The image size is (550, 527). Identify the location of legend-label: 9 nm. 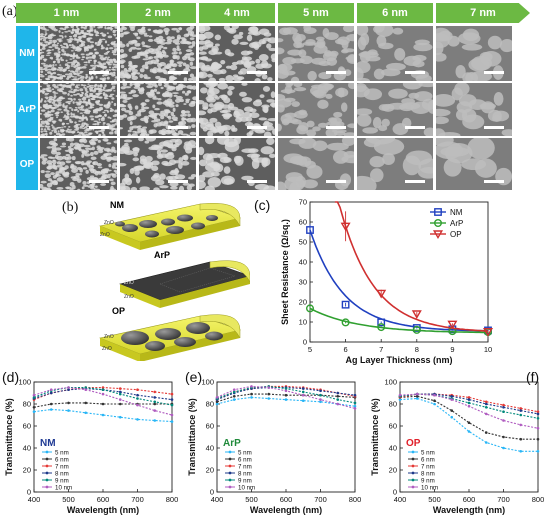
(245, 480).